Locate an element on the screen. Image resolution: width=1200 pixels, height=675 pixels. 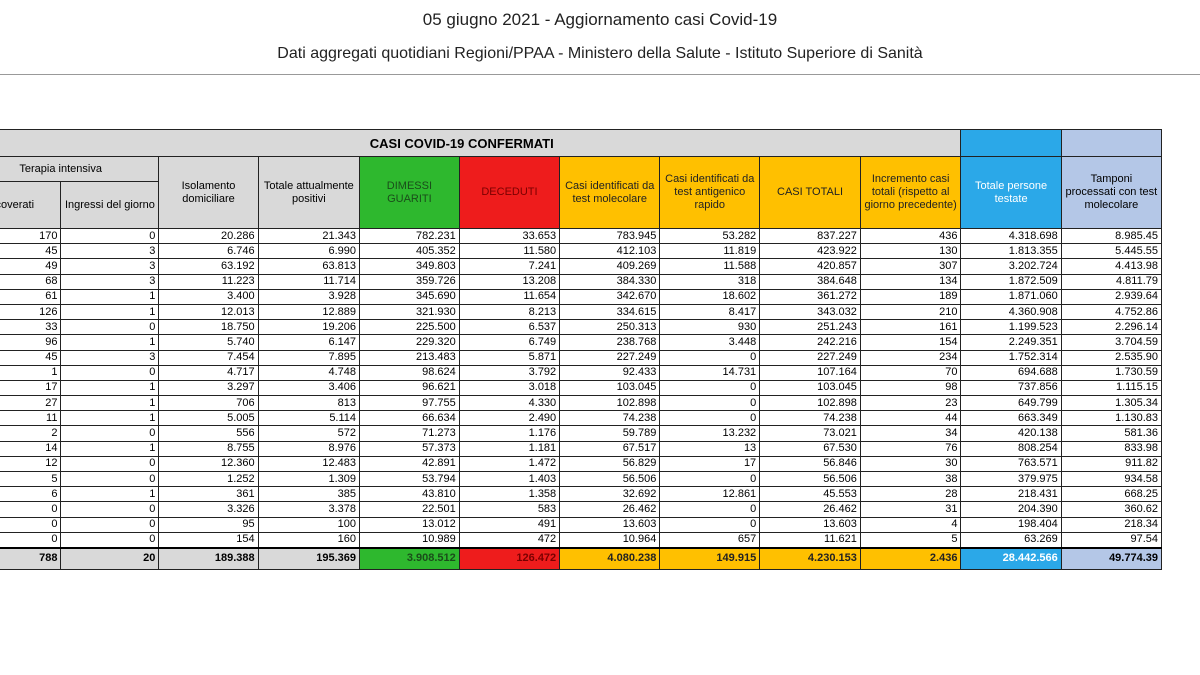
col-header-ingressi: Ingressi del giorno is located at coordinates (110, 205).